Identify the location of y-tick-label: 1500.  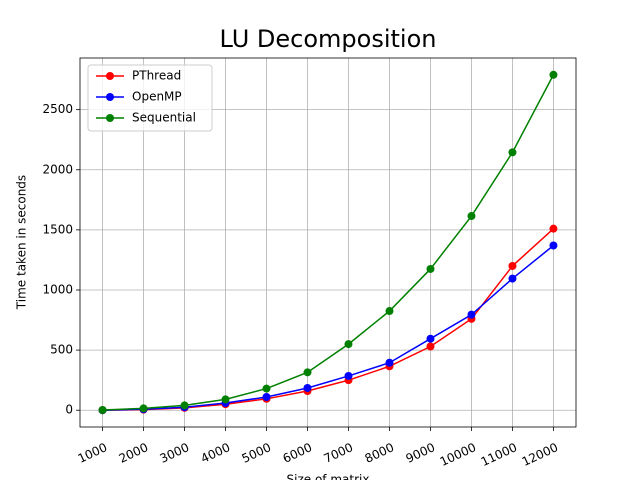
(57, 229).